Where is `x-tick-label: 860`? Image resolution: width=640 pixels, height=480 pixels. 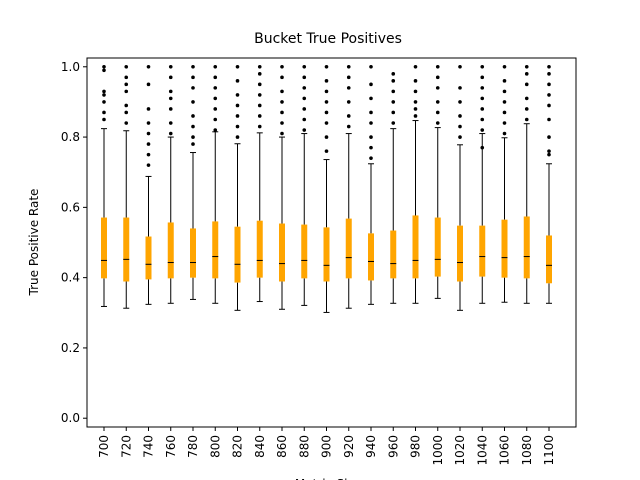
x-tick-label: 860 is located at coordinates (282, 446).